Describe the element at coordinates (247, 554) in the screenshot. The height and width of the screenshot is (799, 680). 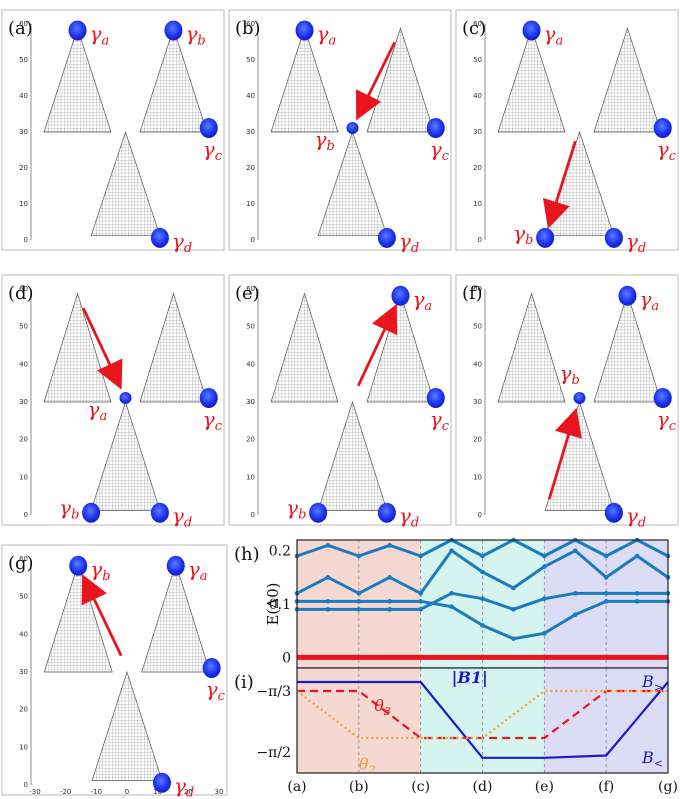
I see `panel-label: (h)` at that location.